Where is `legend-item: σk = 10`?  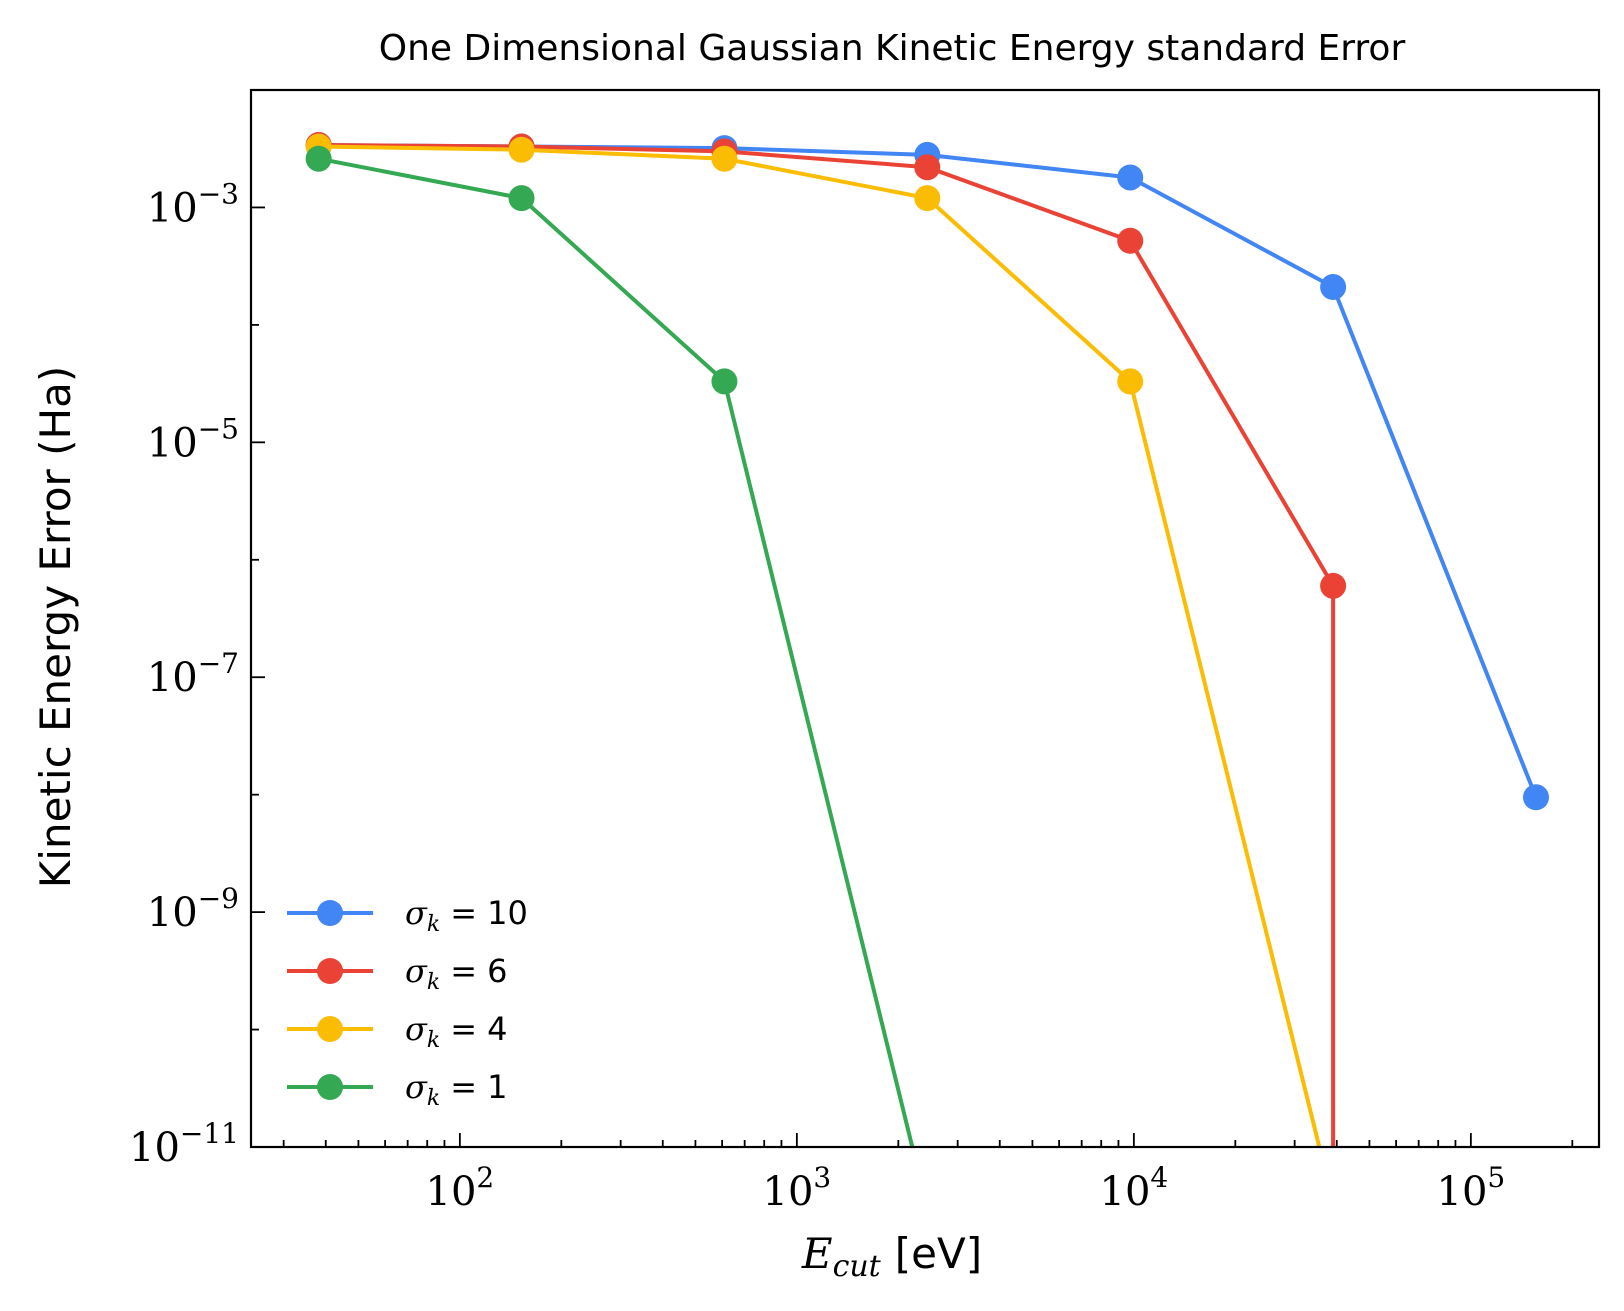 legend-item: σk = 10 is located at coordinates (407, 915).